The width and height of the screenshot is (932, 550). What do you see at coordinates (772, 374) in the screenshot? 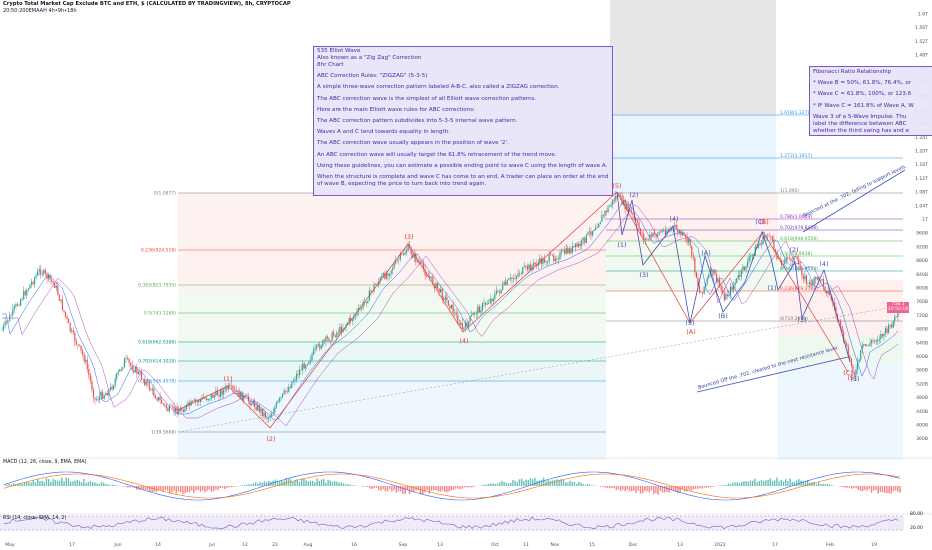
I see `bounced-arrow` at bounding box center [772, 374].